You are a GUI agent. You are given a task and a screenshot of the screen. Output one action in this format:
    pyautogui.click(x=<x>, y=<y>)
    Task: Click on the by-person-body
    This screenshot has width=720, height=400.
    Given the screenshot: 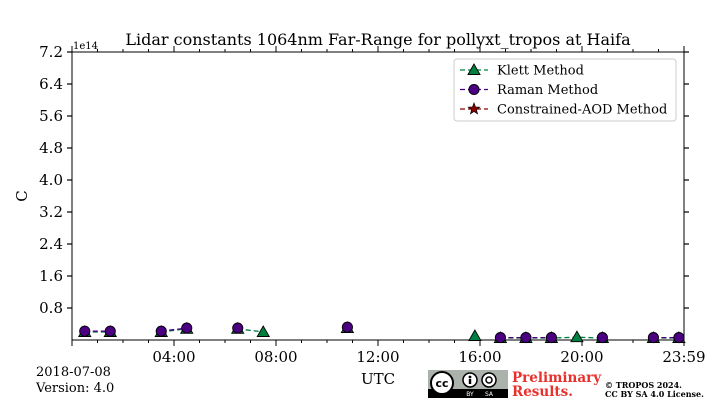 What is the action you would take?
    pyautogui.click(x=470, y=381)
    